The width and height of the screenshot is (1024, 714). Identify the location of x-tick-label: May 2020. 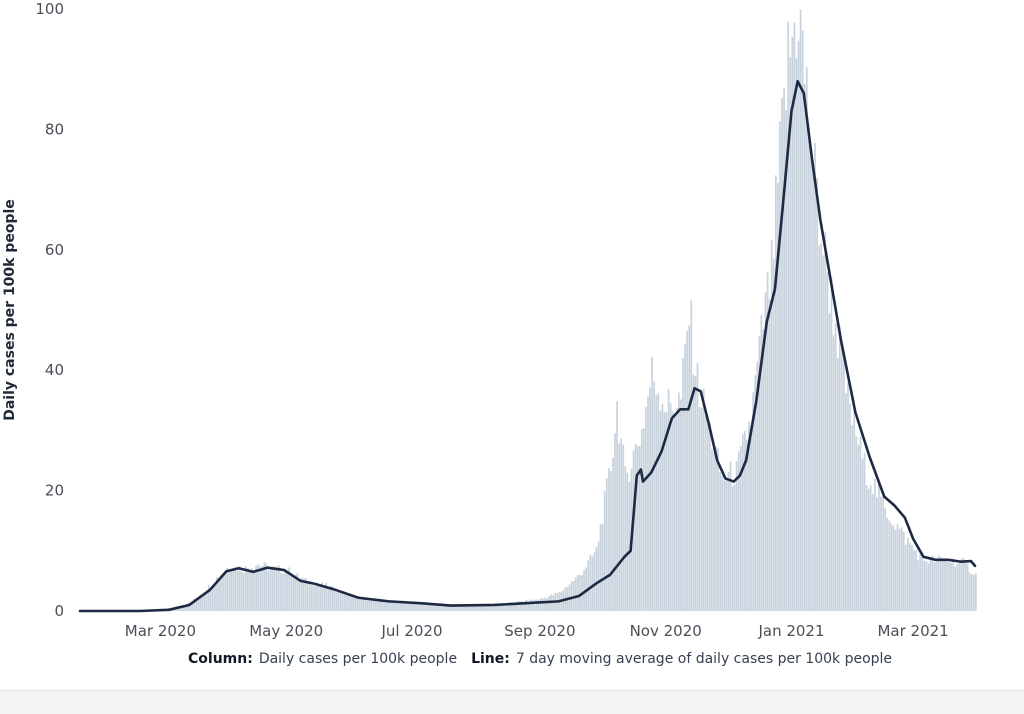
(286, 631).